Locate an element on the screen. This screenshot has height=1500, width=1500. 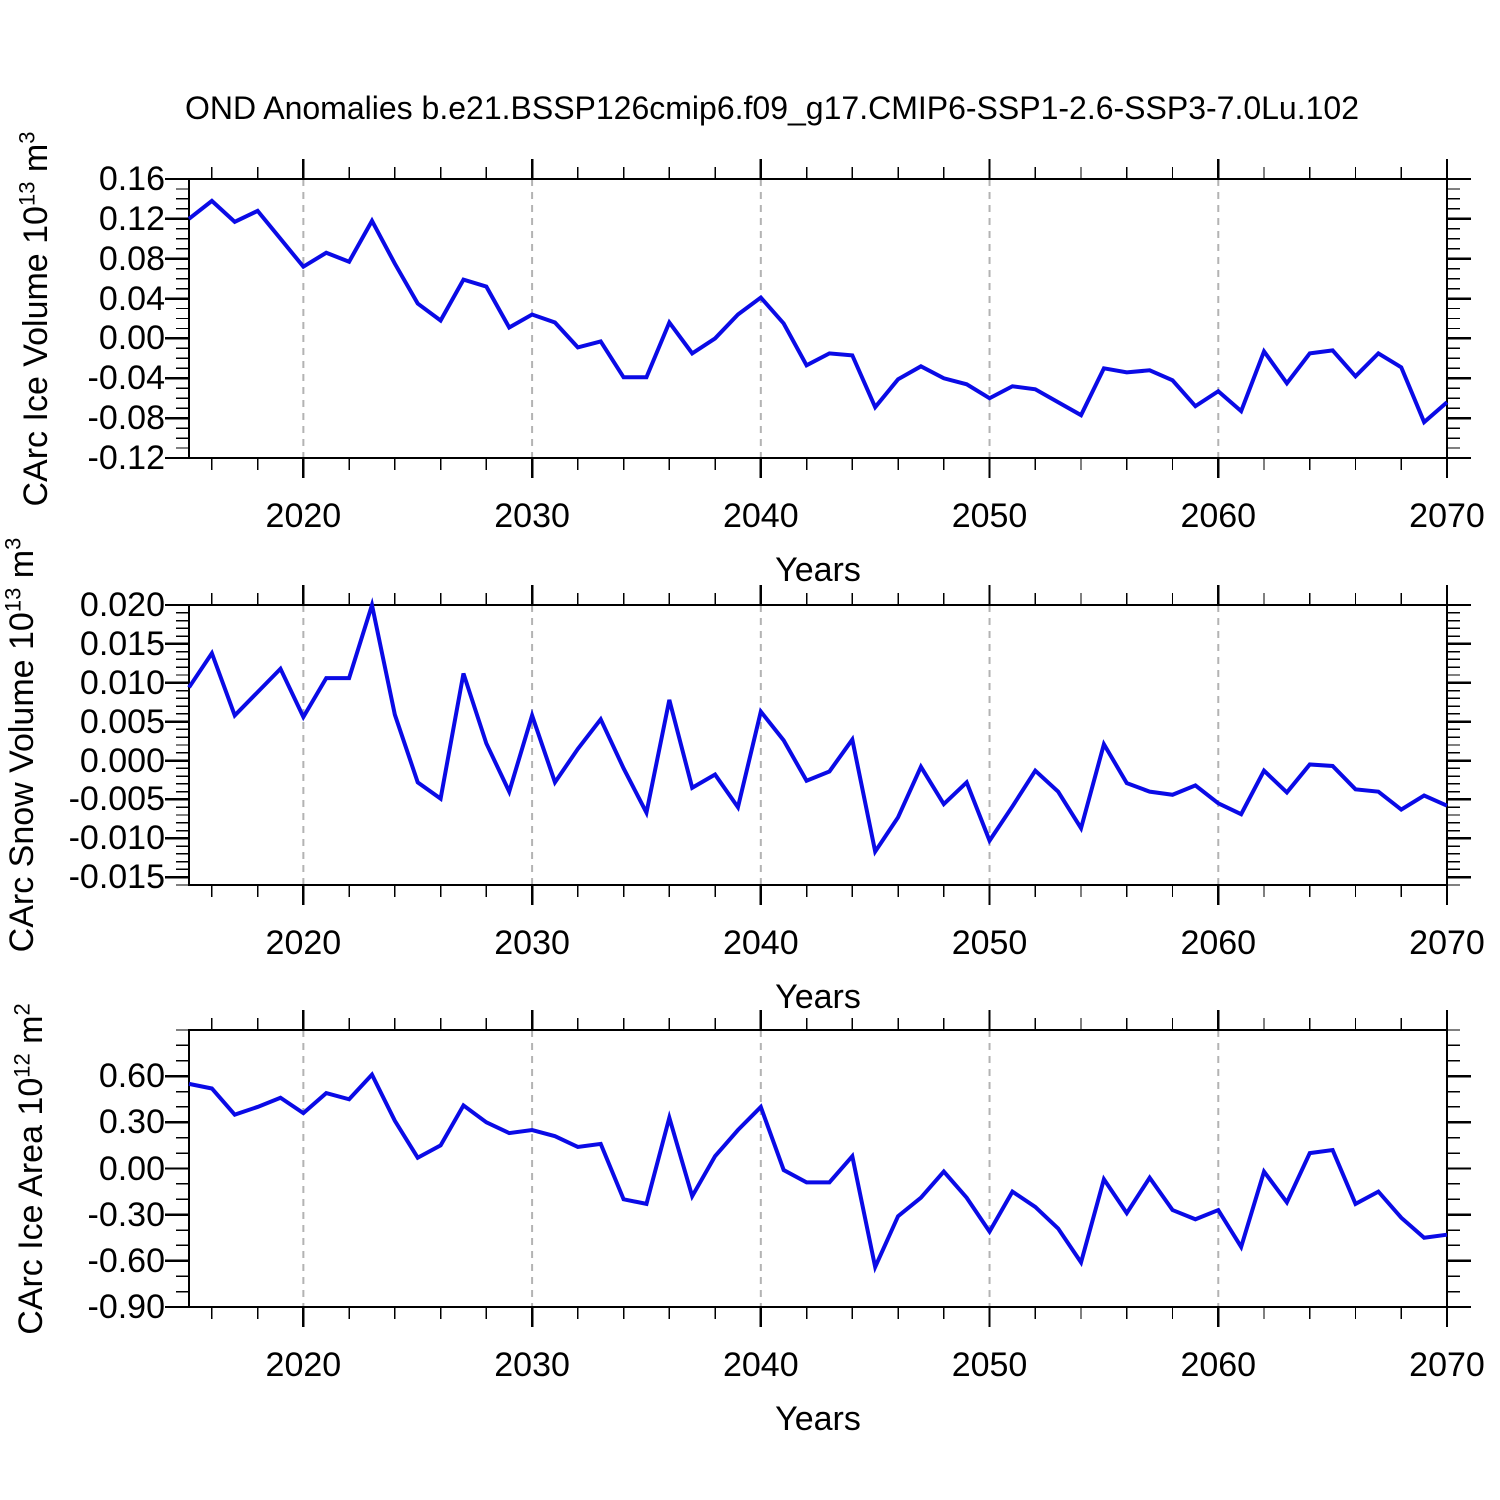
y-tick-label: 0.005 is located at coordinates (122, 721).